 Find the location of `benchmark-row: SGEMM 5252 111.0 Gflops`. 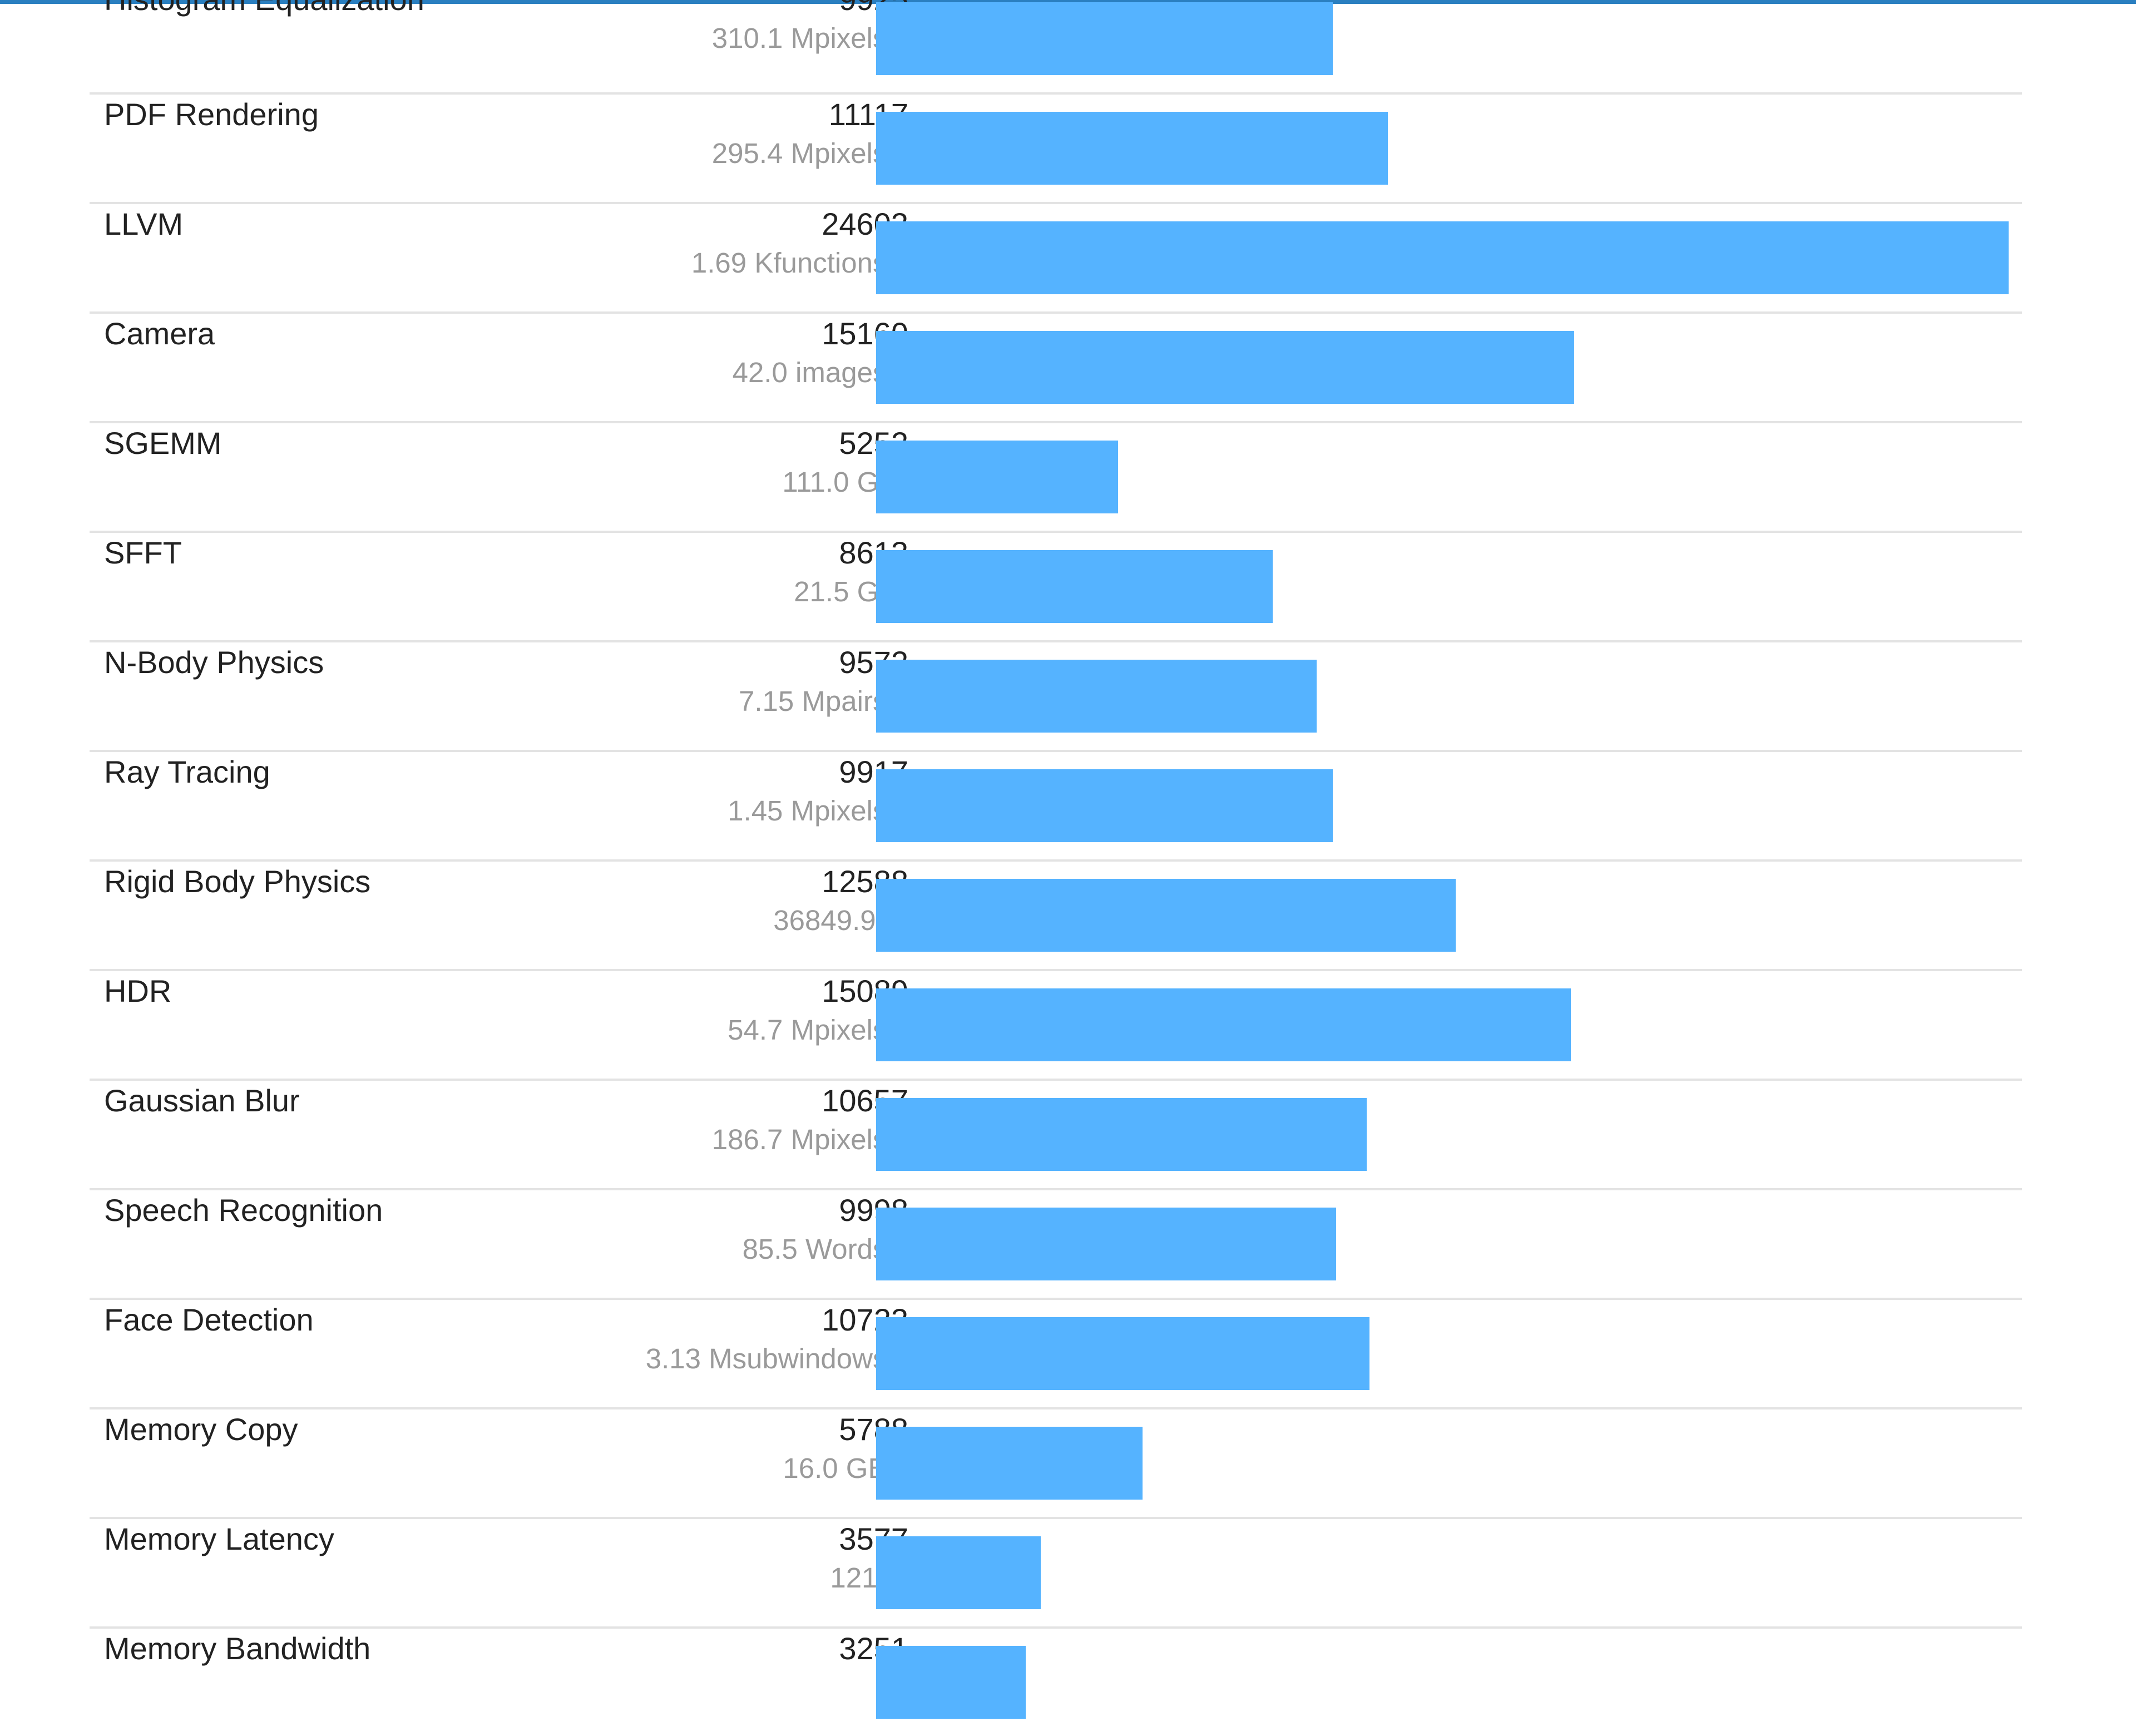

benchmark-row: SGEMM 5252 111.0 Gflops is located at coordinates (1056, 478).